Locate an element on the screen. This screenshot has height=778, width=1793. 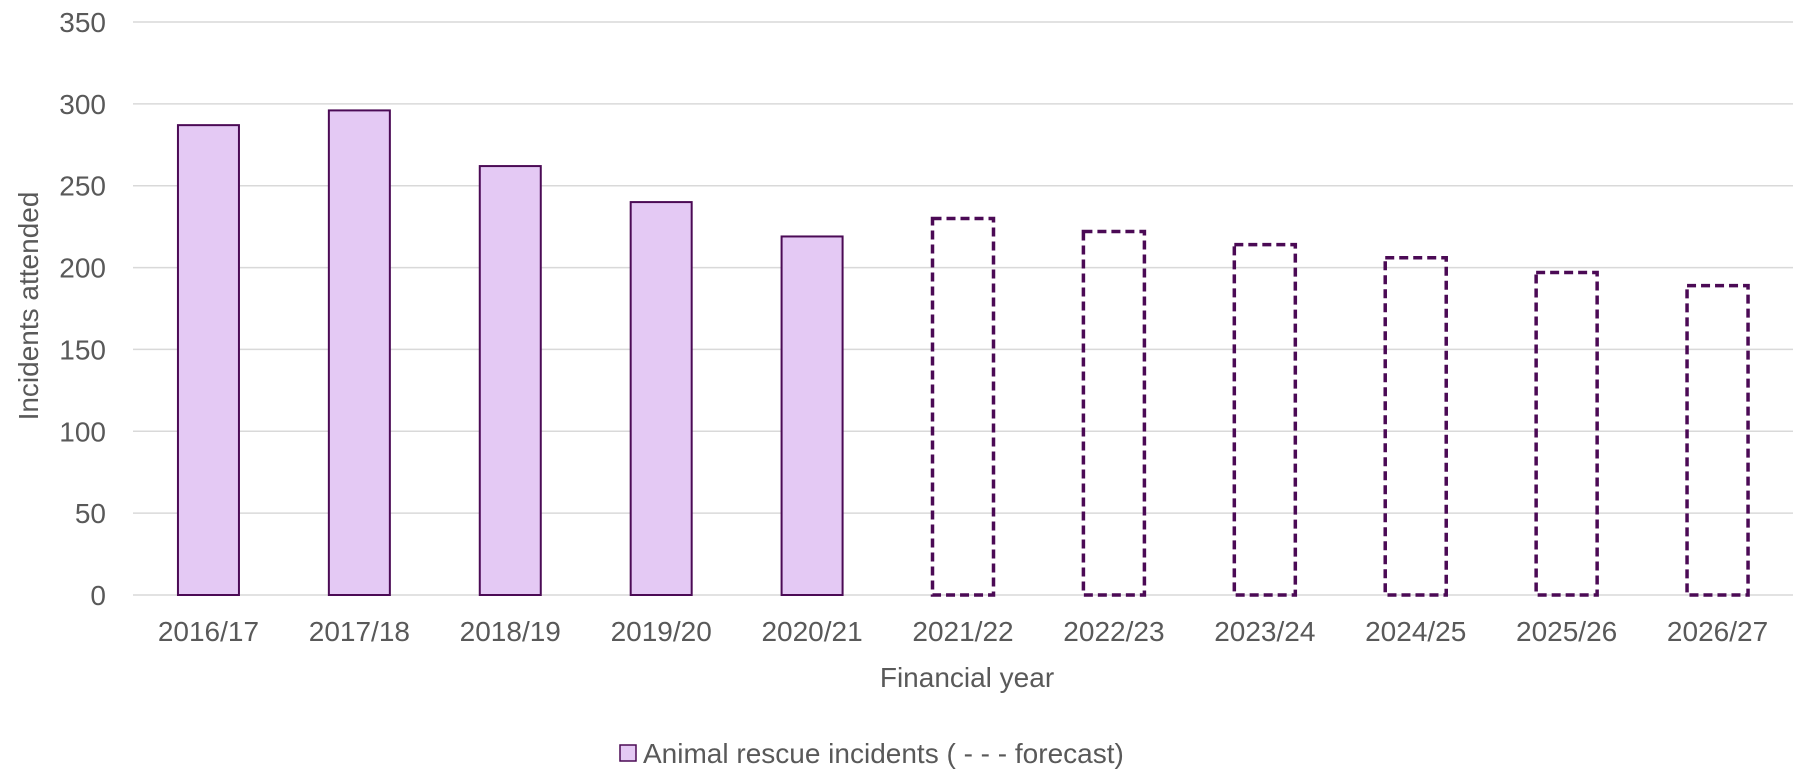
y-tick-label: 100 is located at coordinates (82, 431).